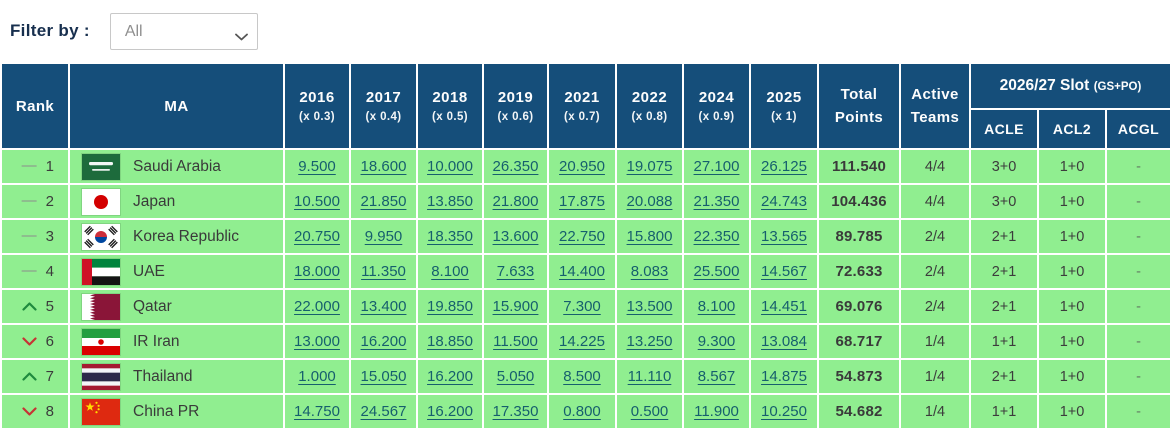 Image resolution: width=1170 pixels, height=430 pixels. Describe the element at coordinates (716, 376) in the screenshot. I see `score-link: 8.567` at that location.